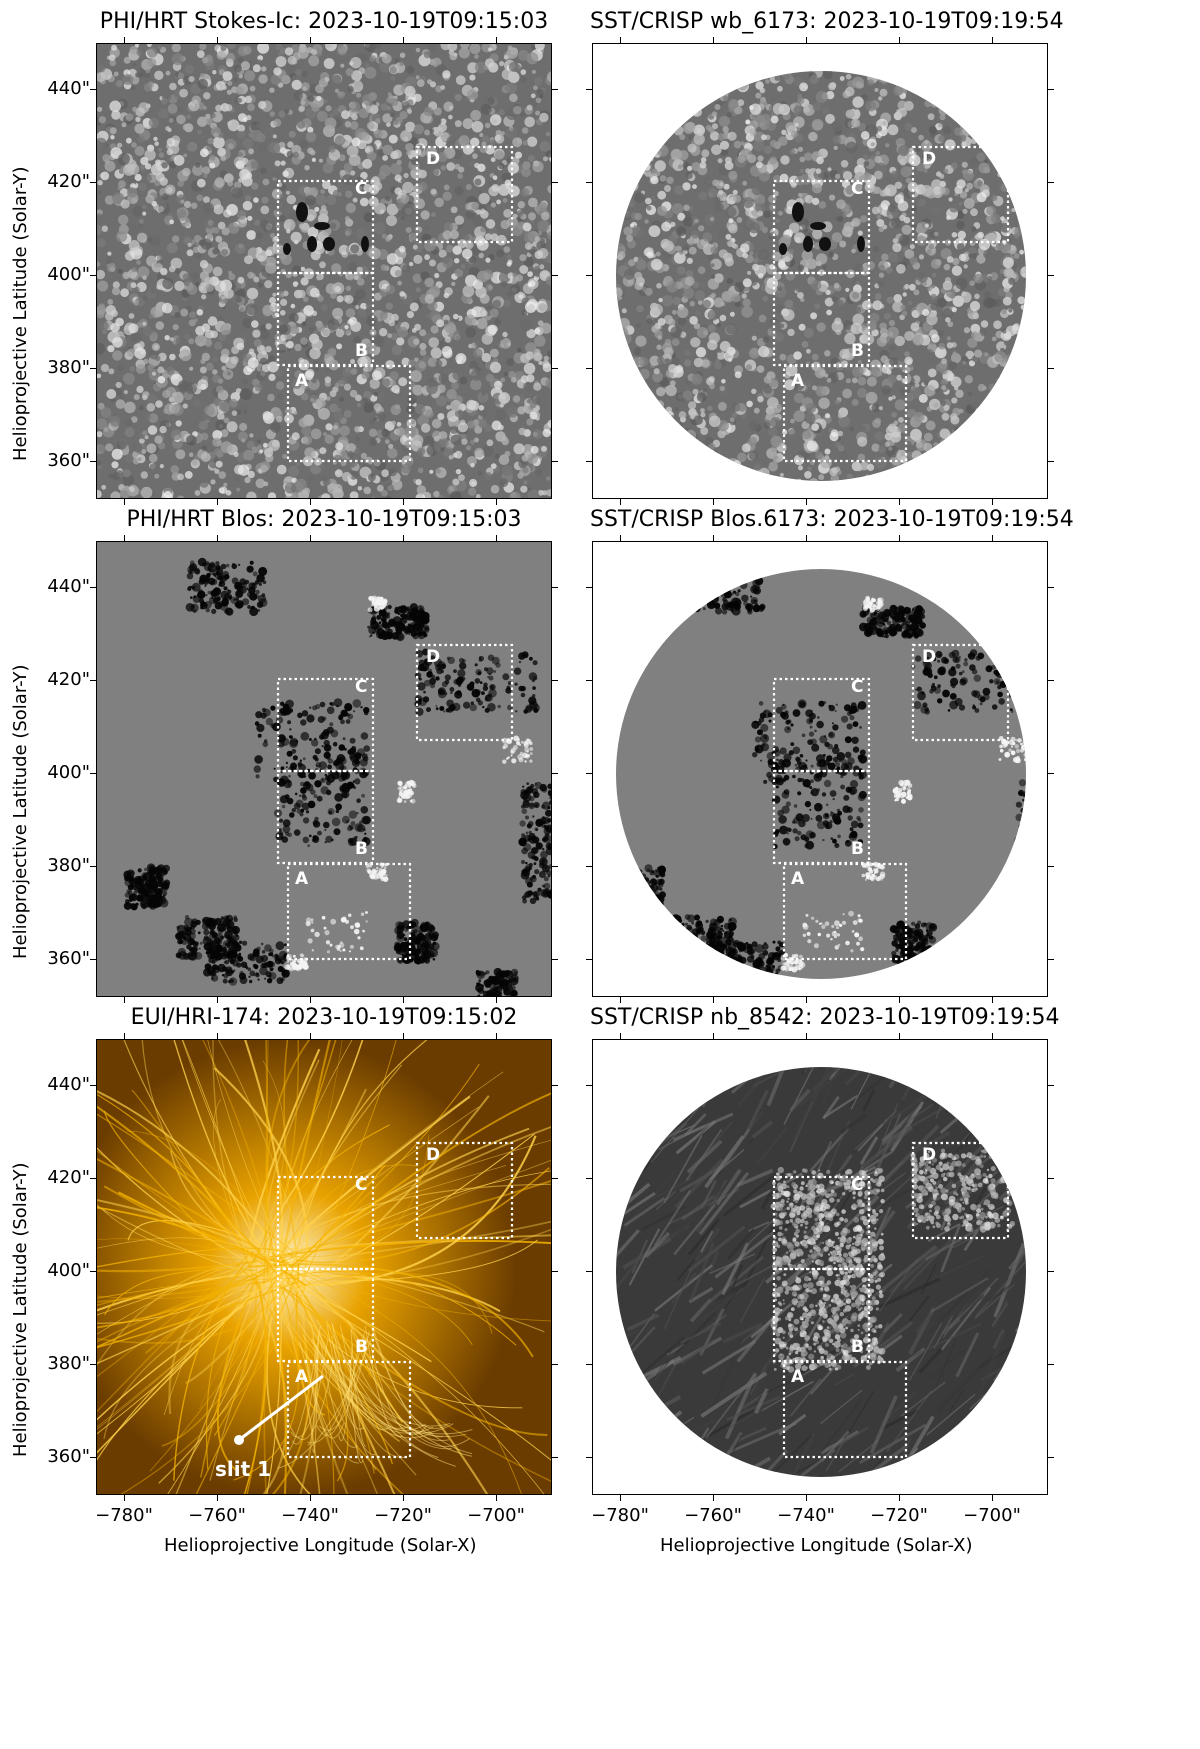 This screenshot has height=1749, width=1200. Describe the element at coordinates (820, 1267) in the screenshot. I see `image-panel-p6: A B C D` at that location.